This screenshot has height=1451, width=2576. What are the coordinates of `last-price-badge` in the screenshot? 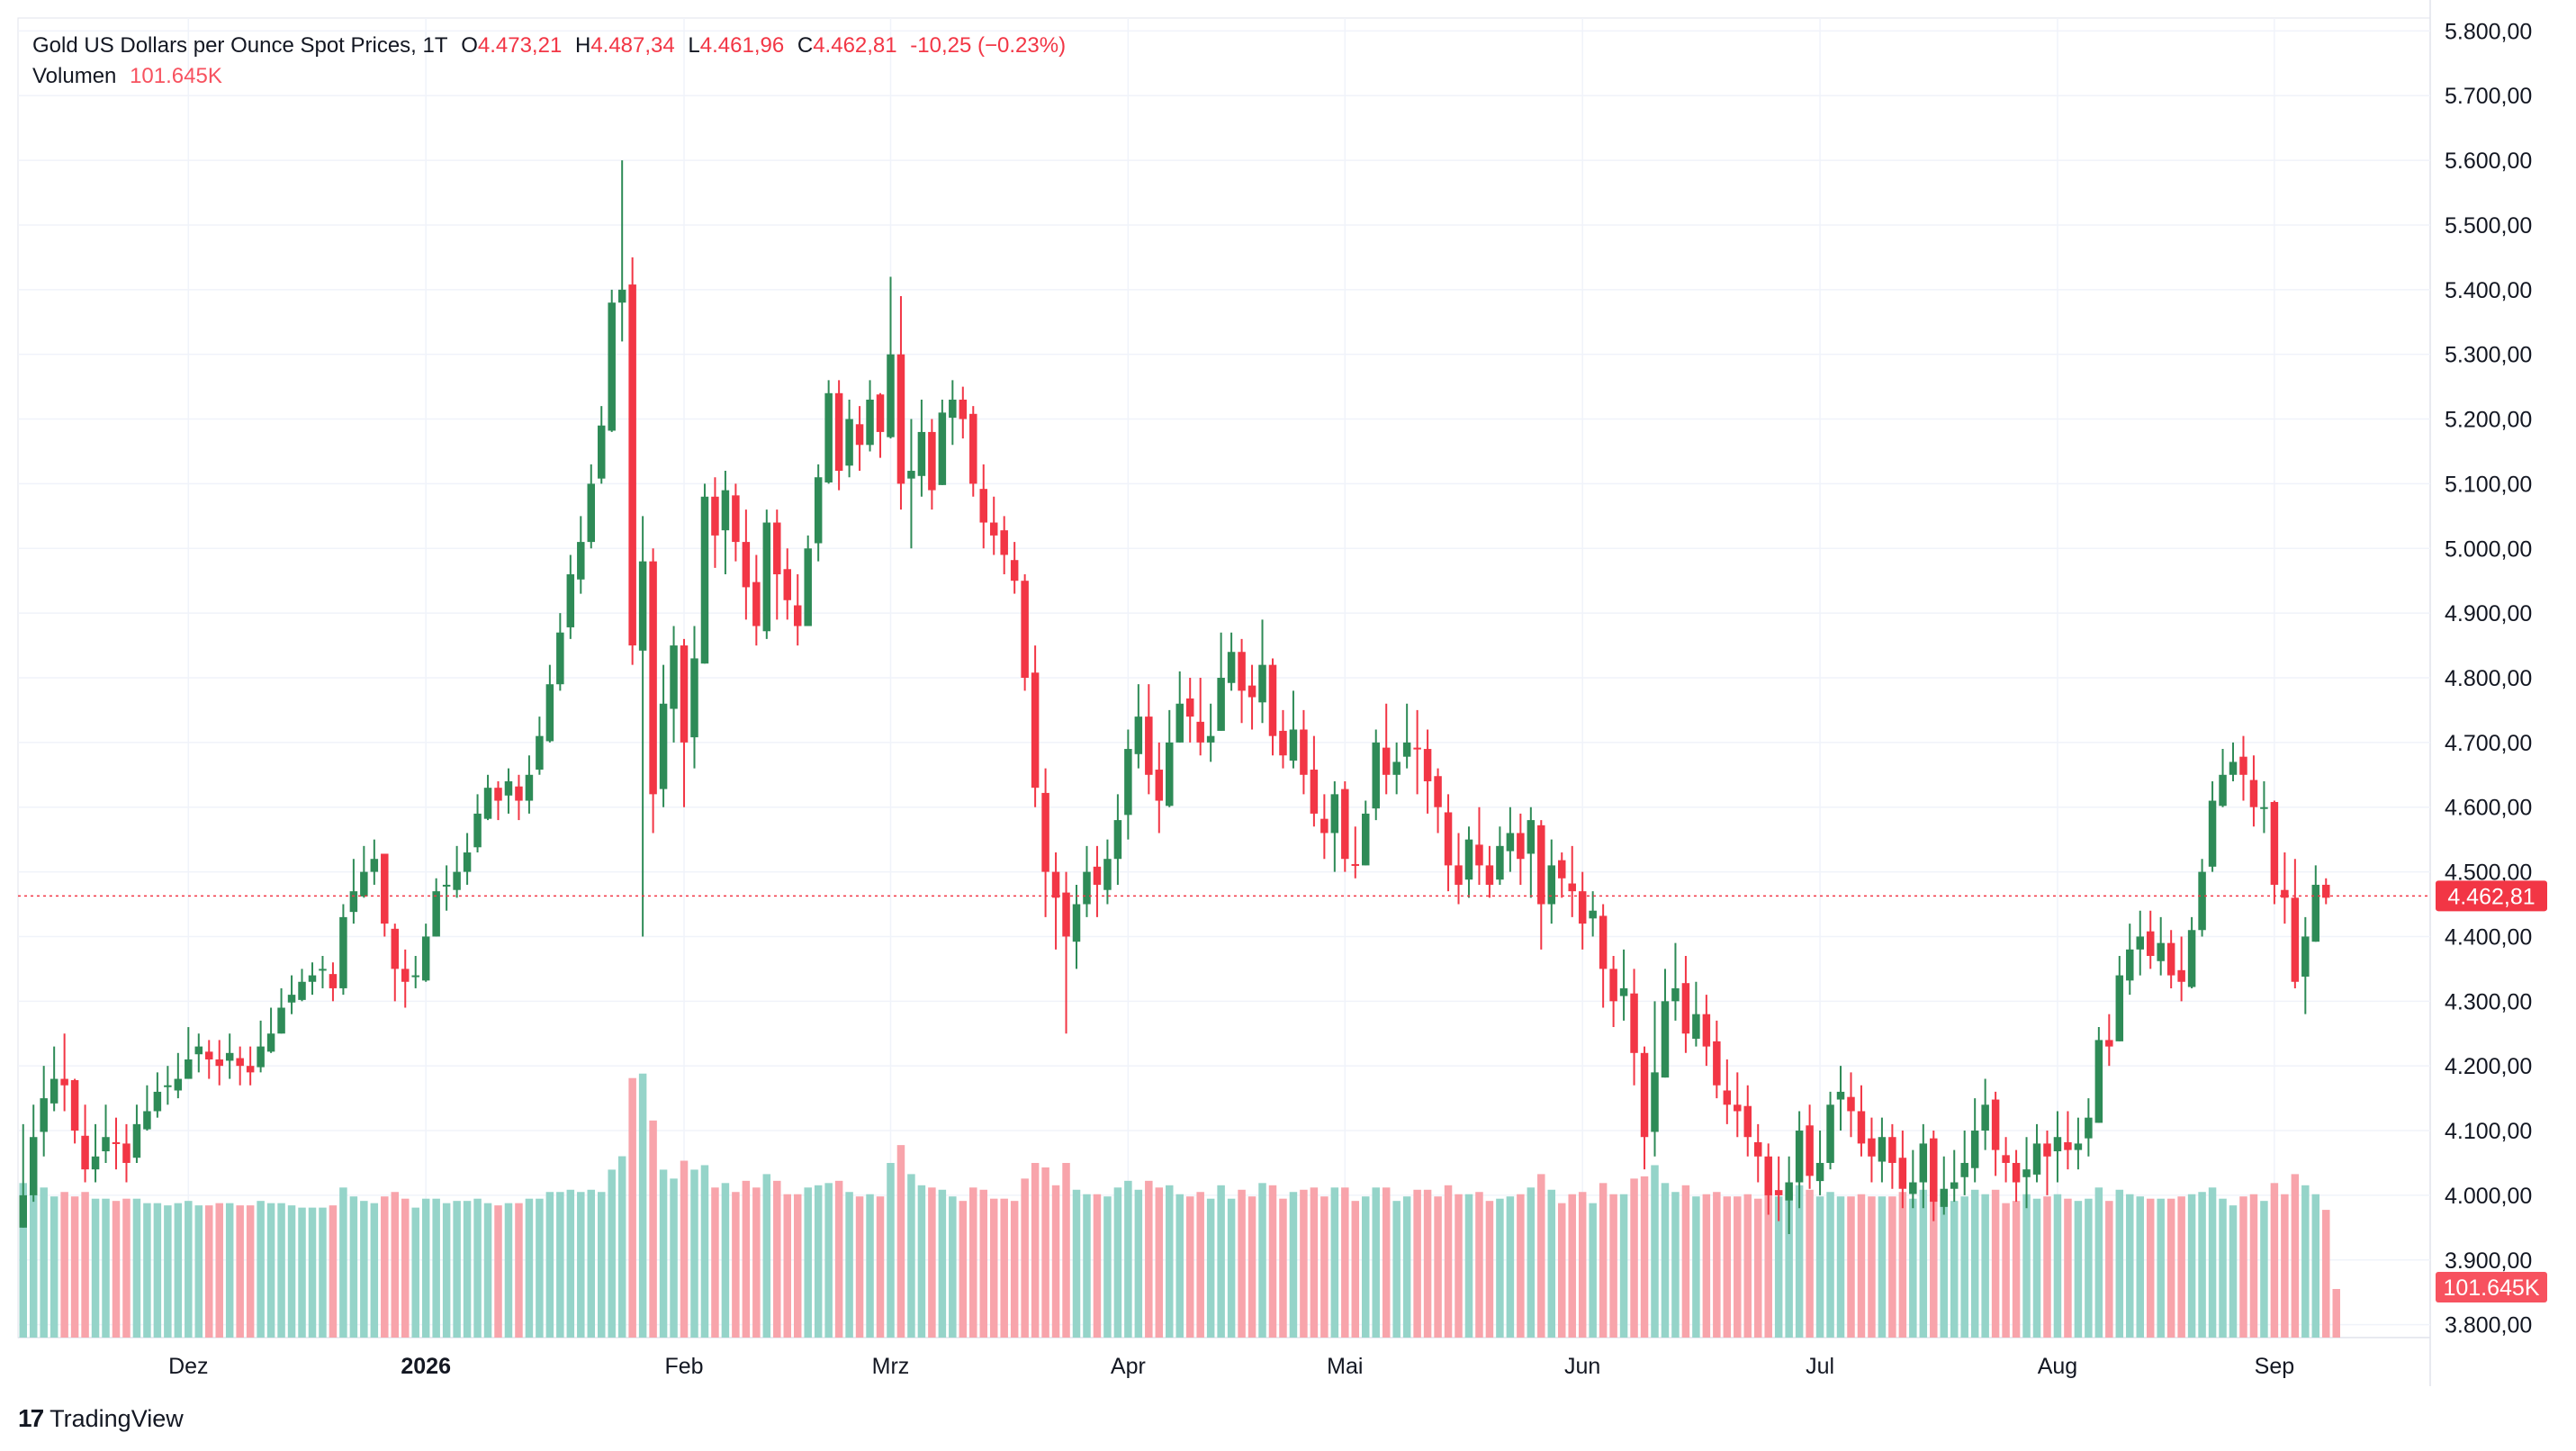 It's located at (2491, 896).